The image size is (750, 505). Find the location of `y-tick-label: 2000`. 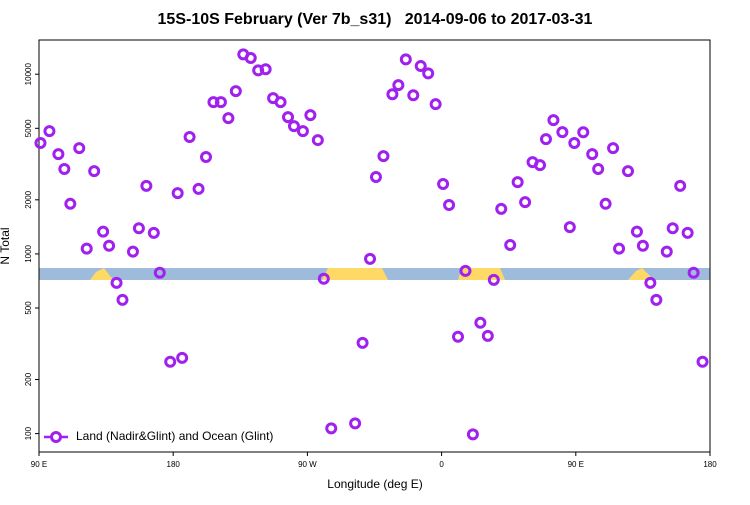

y-tick-label: 2000 is located at coordinates (28, 199).